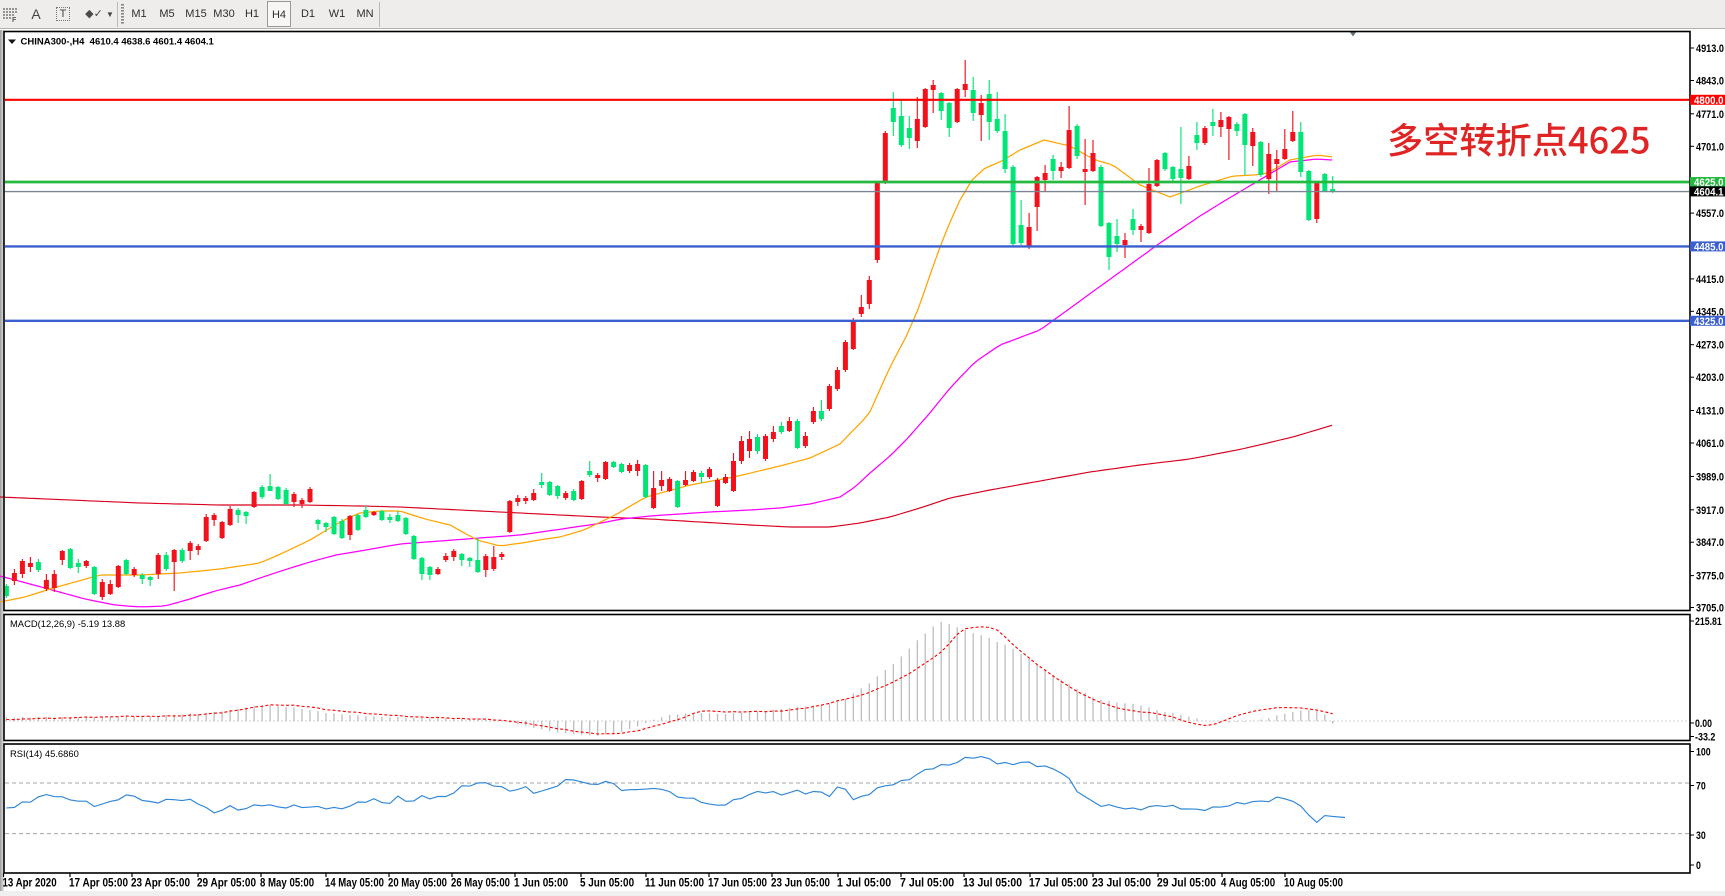 The height and width of the screenshot is (896, 1725). Describe the element at coordinates (98, 883) in the screenshot. I see `svg-text: 17 Apr 05:00` at that location.